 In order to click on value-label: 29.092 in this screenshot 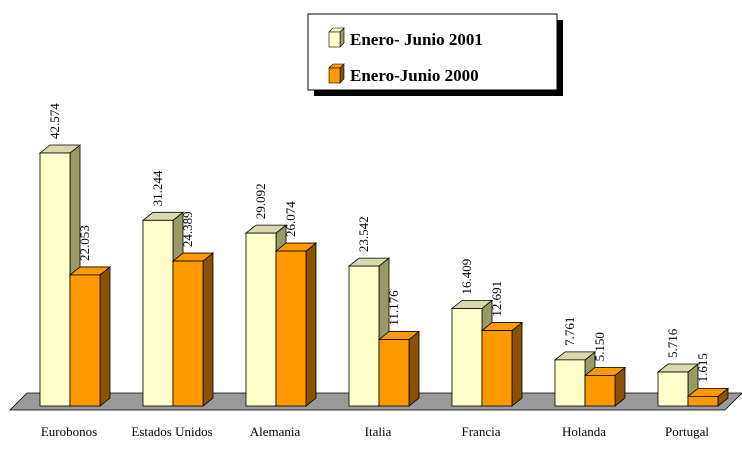, I will do `click(260, 201)`.